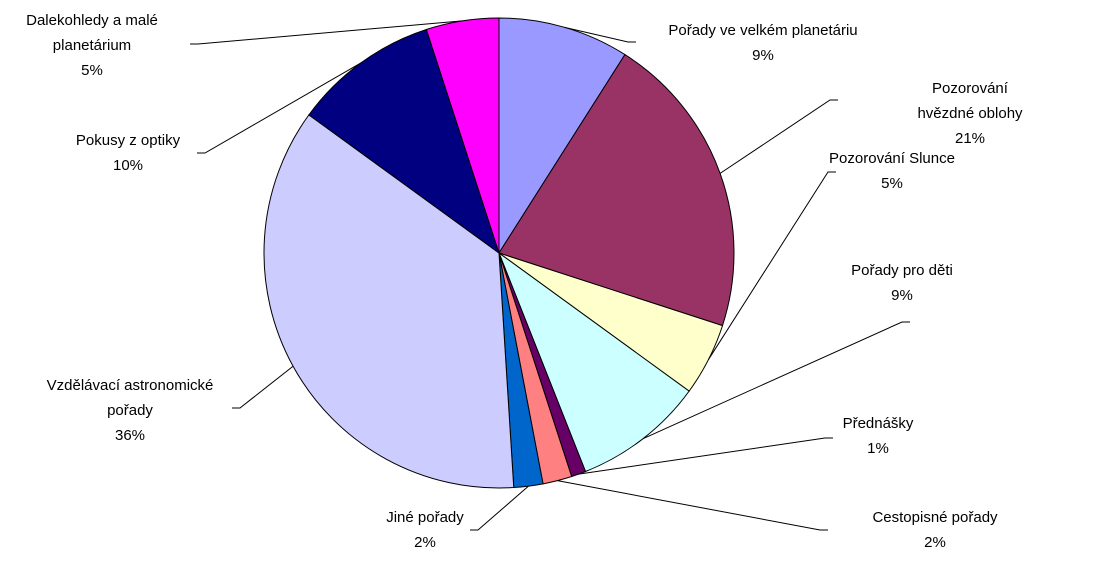 Image resolution: width=1093 pixels, height=577 pixels. Describe the element at coordinates (892, 171) in the screenshot. I see `slice-label: Pozorování Slunce 5%` at that location.